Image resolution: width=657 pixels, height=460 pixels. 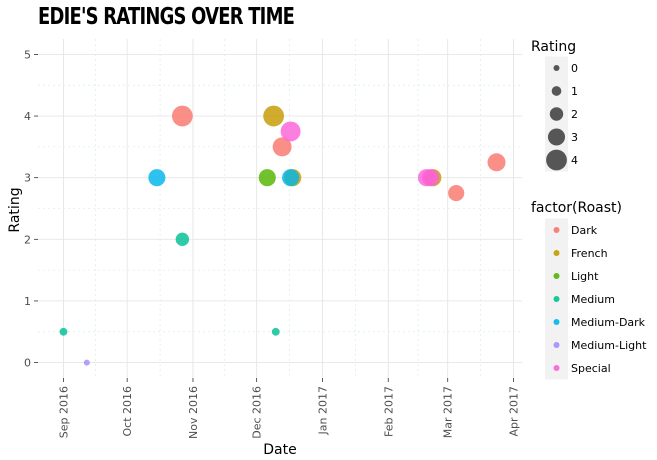 I want to click on x-tick-label: Oct 2016, so click(x=127, y=411).